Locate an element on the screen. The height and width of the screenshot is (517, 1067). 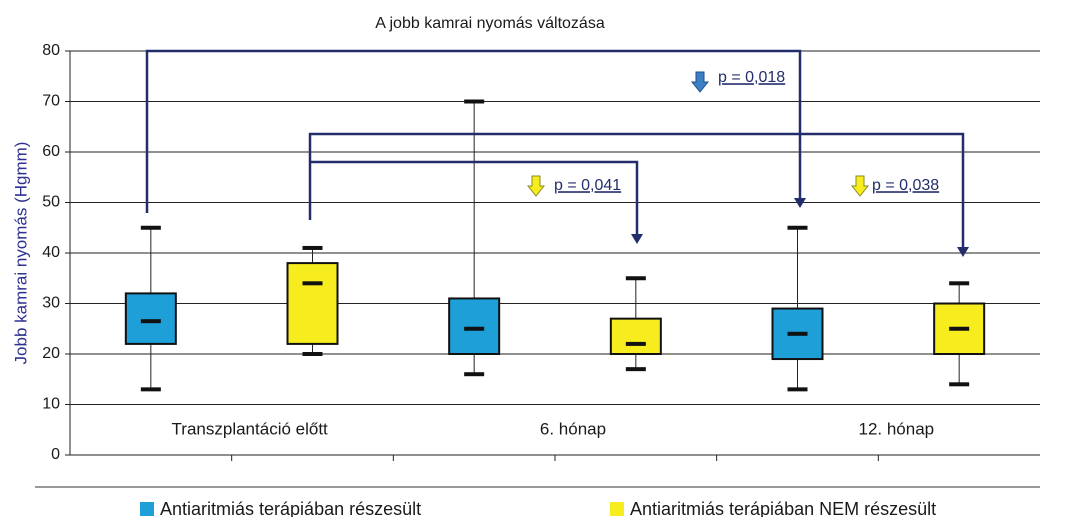
y-axis-label: Jobb kamrai nyomás (Hgmm) is located at coordinates (20, 253).